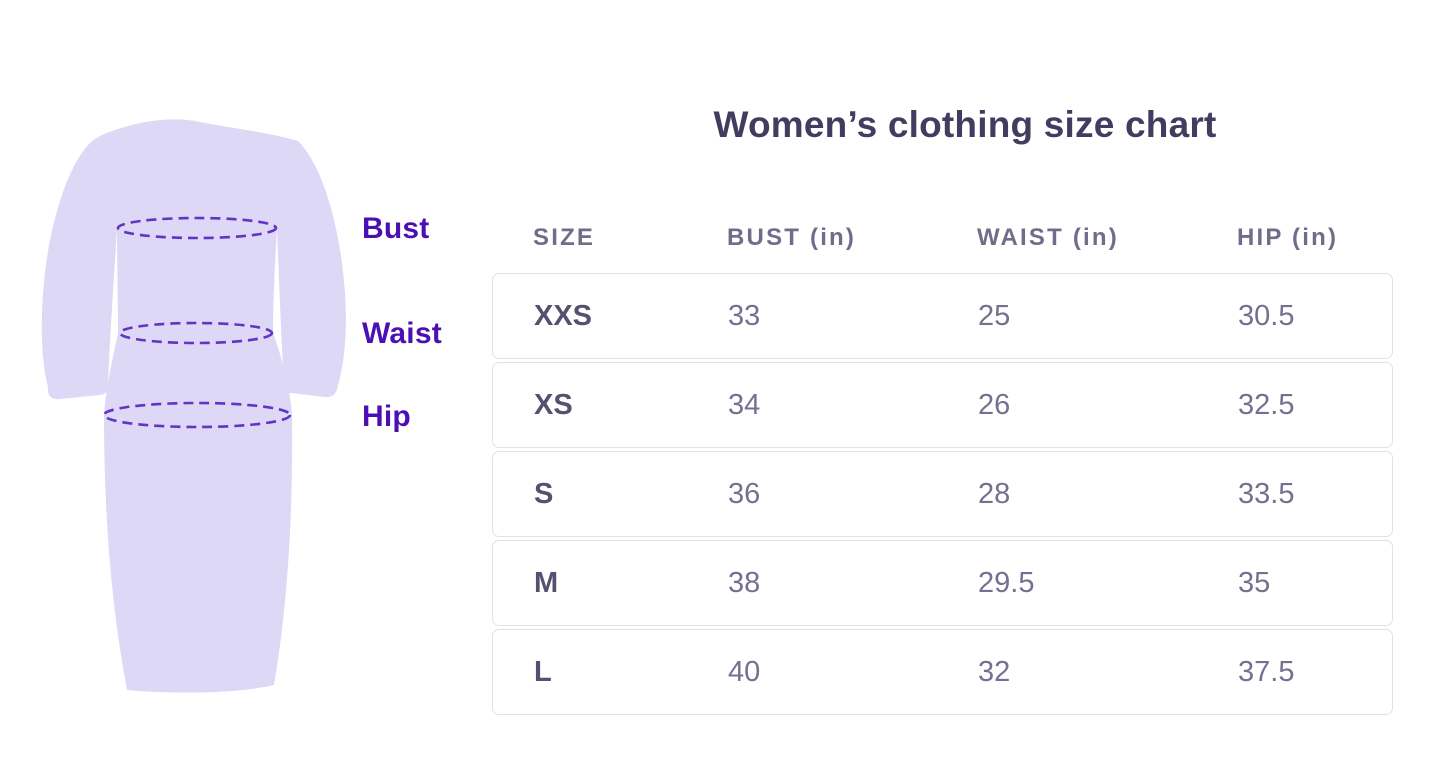  What do you see at coordinates (744, 582) in the screenshot?
I see `bust-cell: 38` at bounding box center [744, 582].